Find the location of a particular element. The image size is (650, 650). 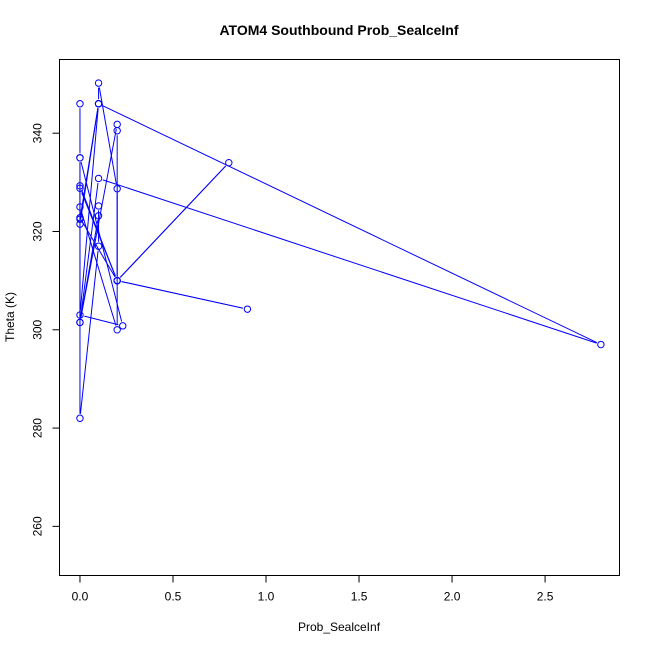

x-tick-label: 2.5 is located at coordinates (545, 597).